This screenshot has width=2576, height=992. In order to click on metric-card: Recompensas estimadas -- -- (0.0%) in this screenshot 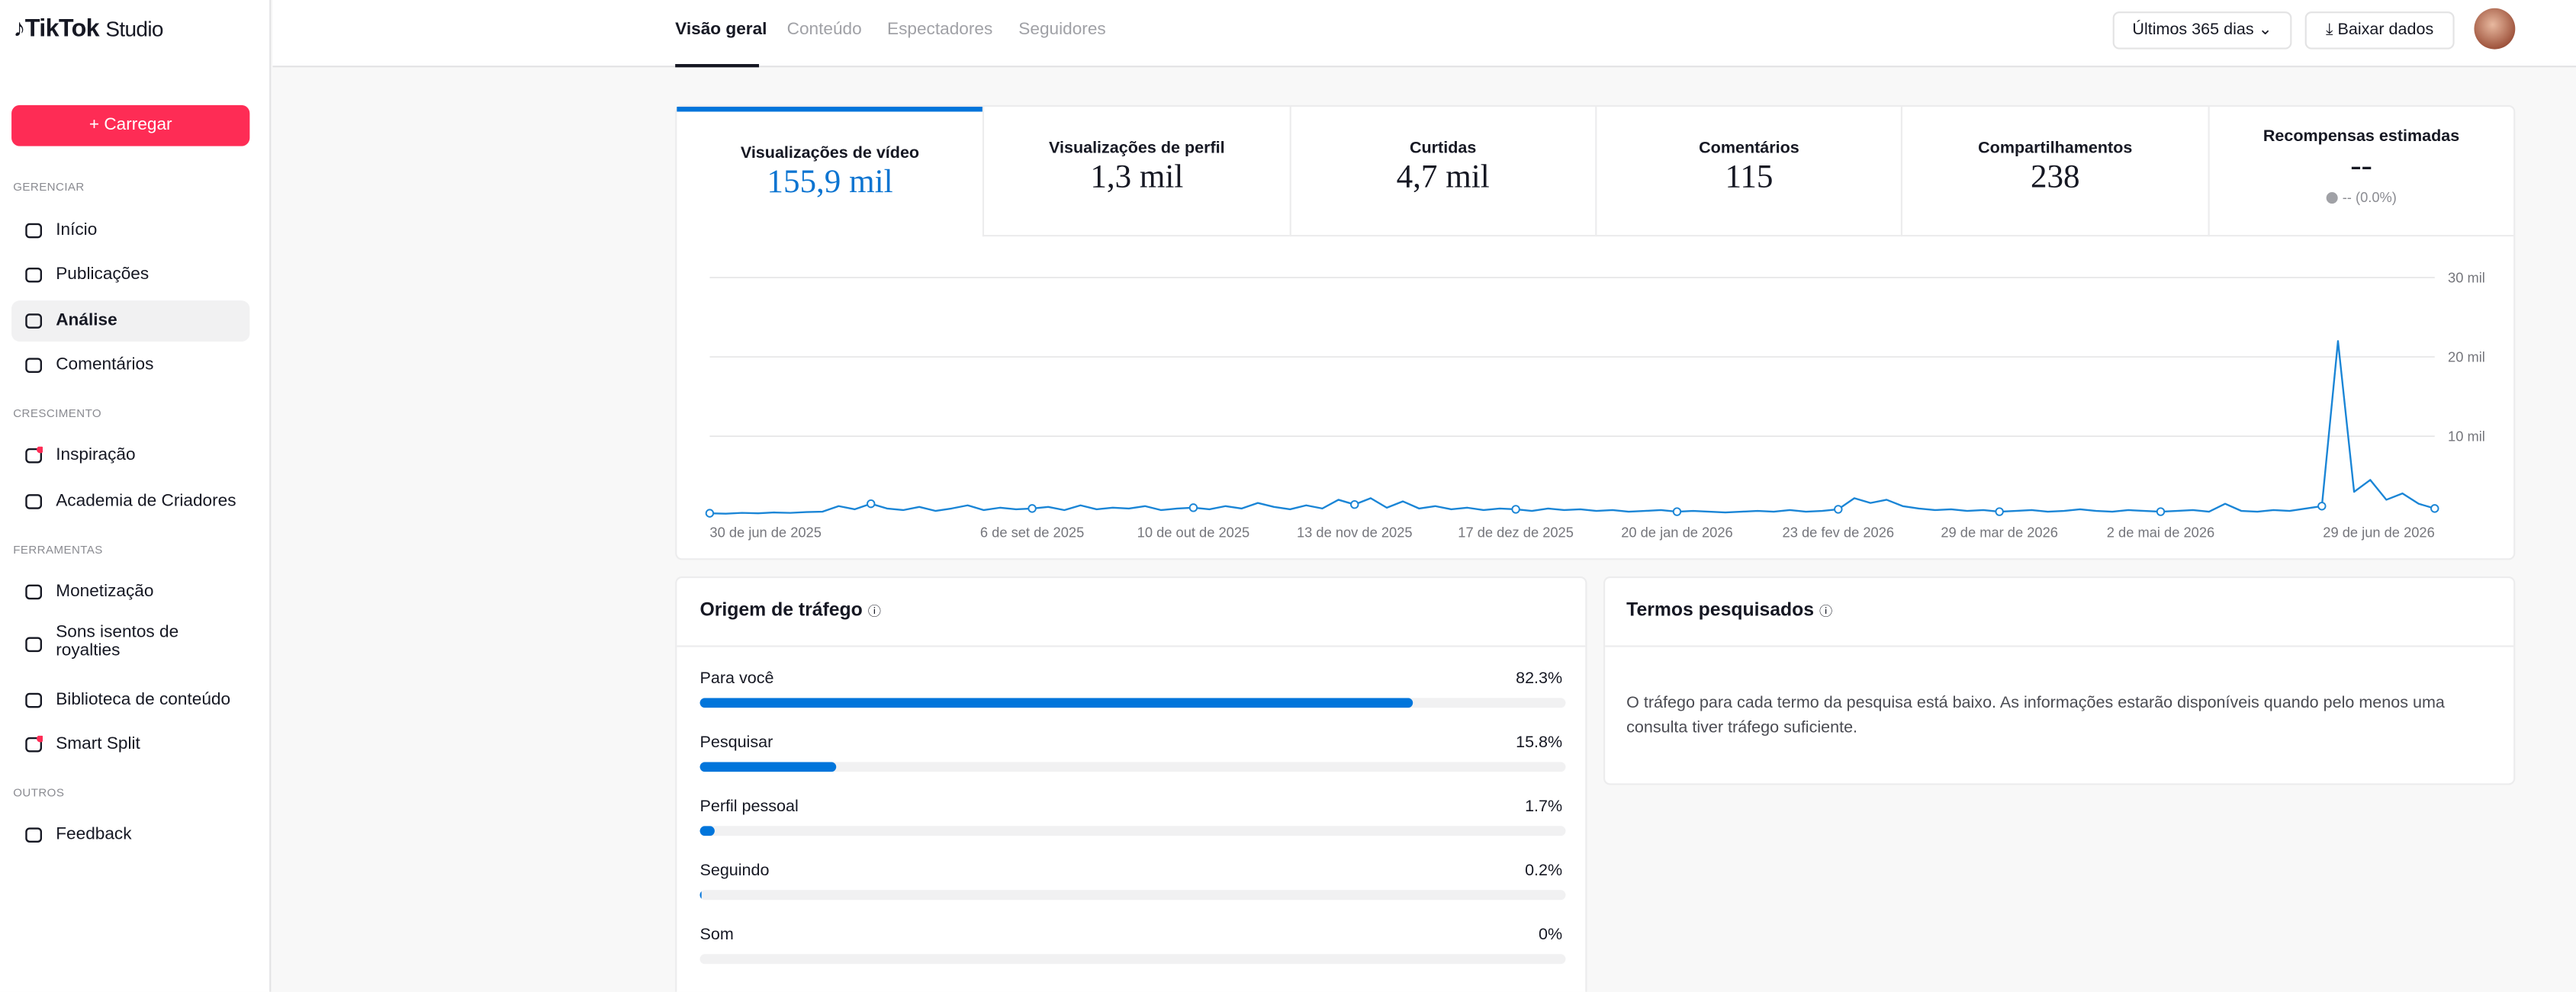, I will do `click(2360, 171)`.